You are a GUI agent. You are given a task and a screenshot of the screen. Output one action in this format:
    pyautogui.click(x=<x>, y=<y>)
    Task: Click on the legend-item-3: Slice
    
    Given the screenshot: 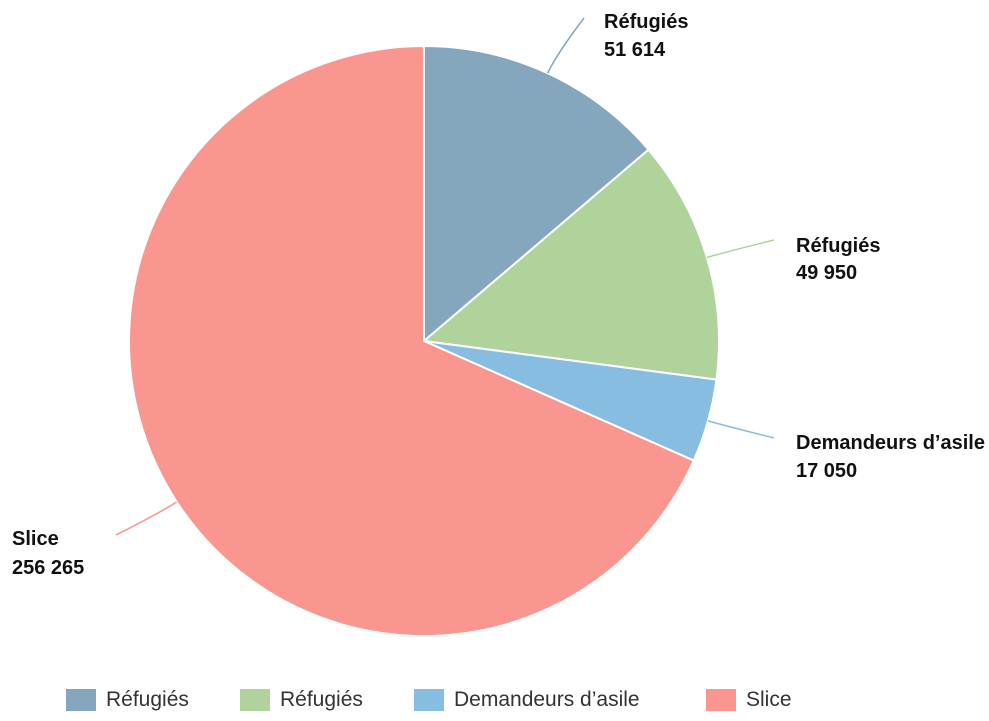 What is the action you would take?
    pyautogui.click(x=749, y=700)
    